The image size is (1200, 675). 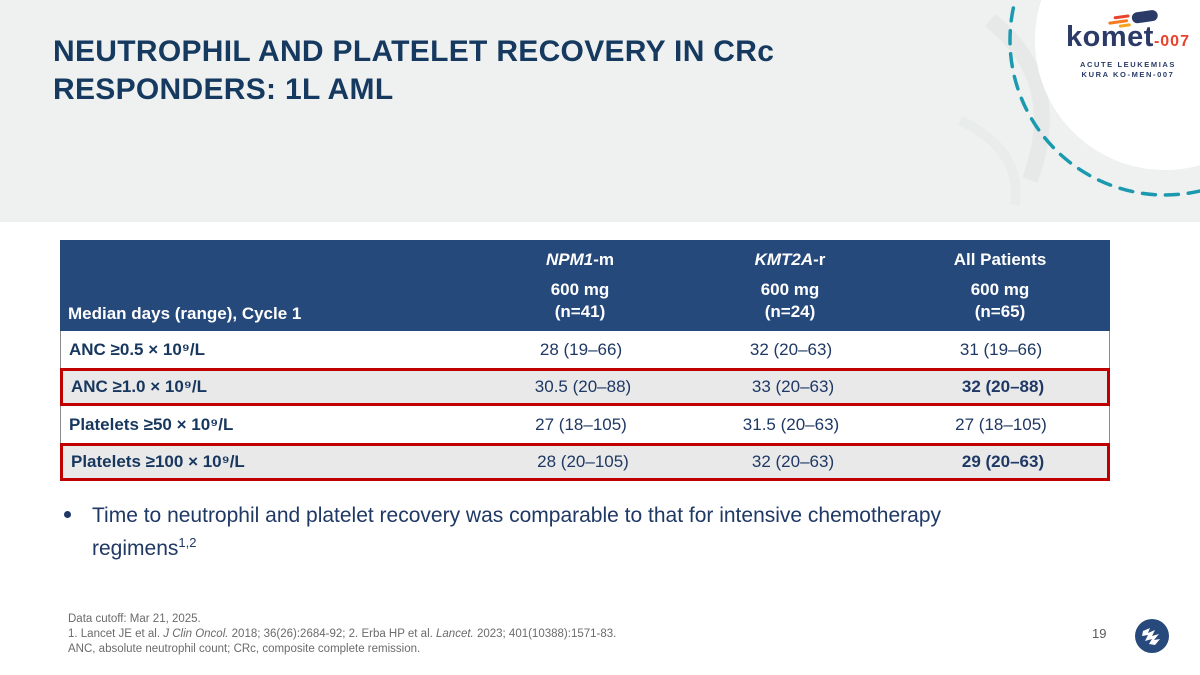 I want to click on table-header-kmt2a: KMT2A-r 600 mg (n=24), so click(x=790, y=286).